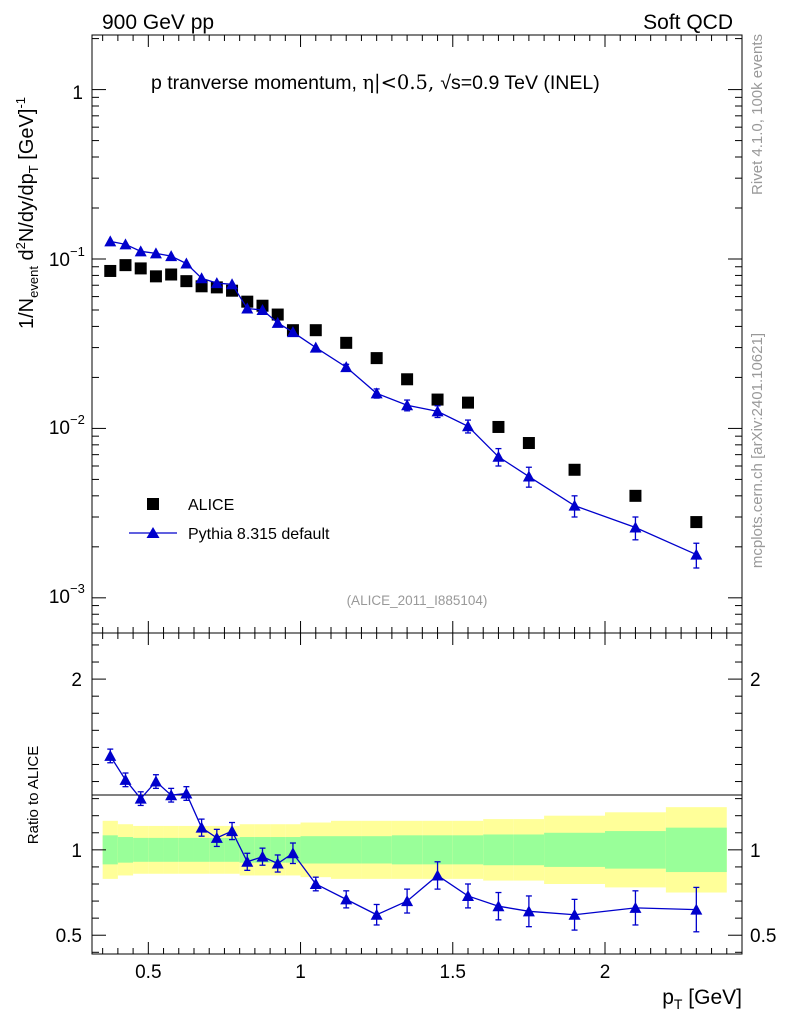  I want to click on y-tick-label-0.1-exp: −1, so click(77, 251).